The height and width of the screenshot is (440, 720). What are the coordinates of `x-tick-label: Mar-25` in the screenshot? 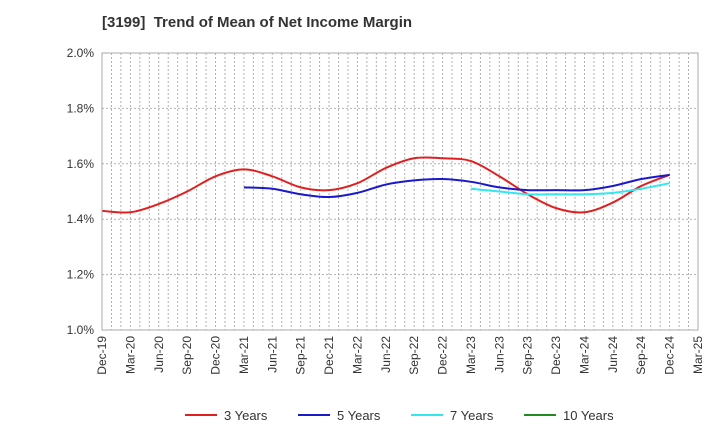 It's located at (698, 355).